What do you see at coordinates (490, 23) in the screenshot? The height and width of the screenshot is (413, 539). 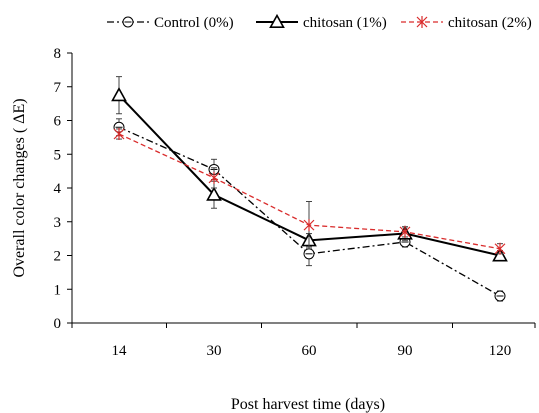 I see `legend-label: chitosan (2%)` at bounding box center [490, 23].